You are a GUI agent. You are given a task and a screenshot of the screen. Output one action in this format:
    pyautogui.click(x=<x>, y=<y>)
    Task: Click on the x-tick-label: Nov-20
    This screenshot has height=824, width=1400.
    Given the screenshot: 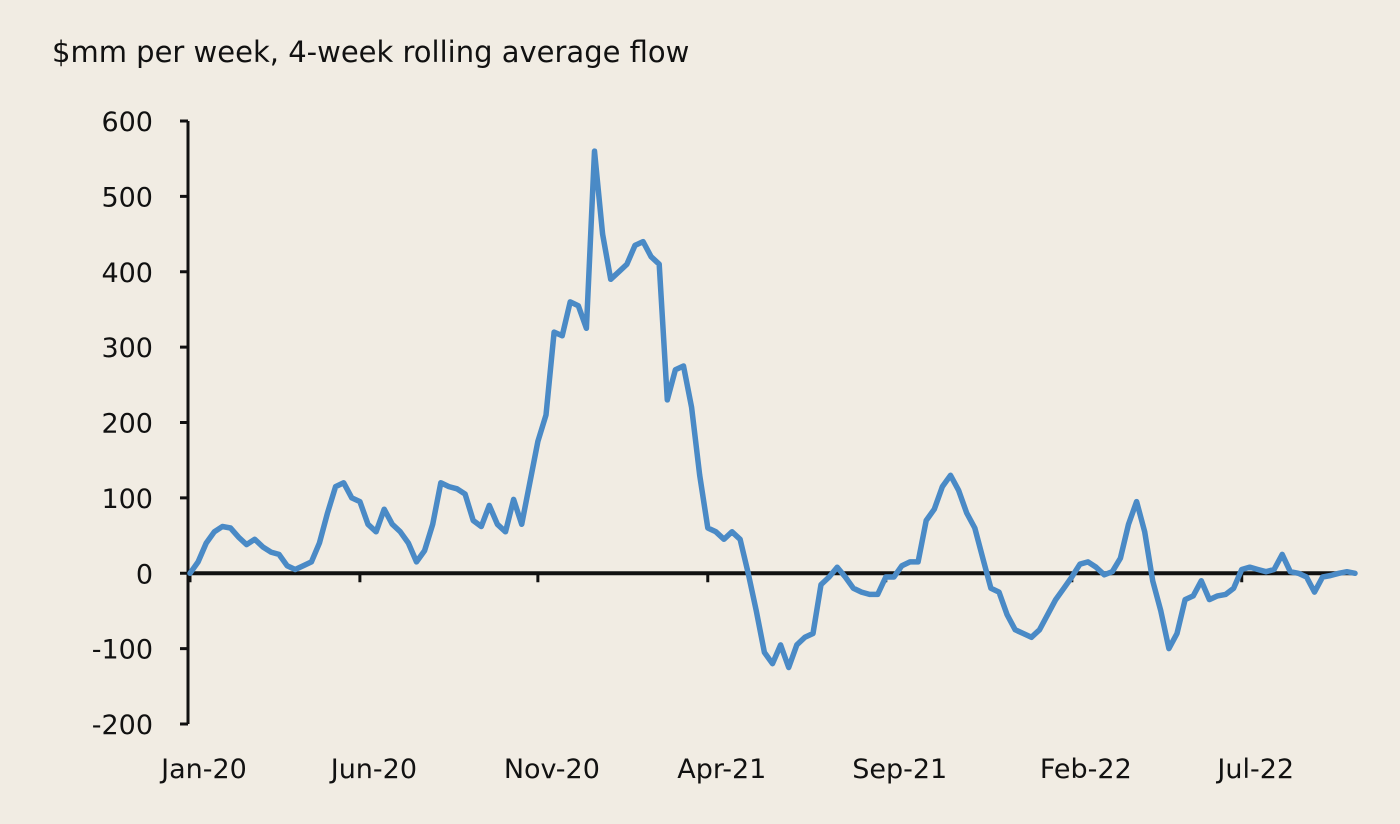 What is the action you would take?
    pyautogui.click(x=552, y=769)
    